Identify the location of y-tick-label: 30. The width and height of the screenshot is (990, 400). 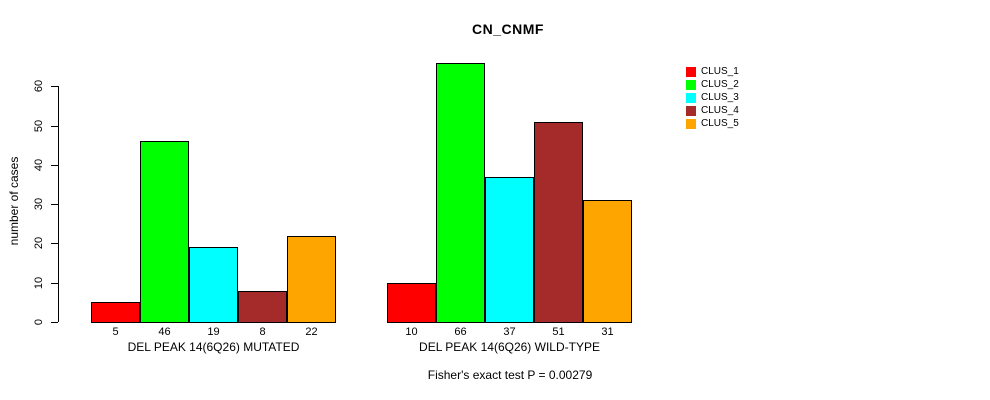
(39, 204).